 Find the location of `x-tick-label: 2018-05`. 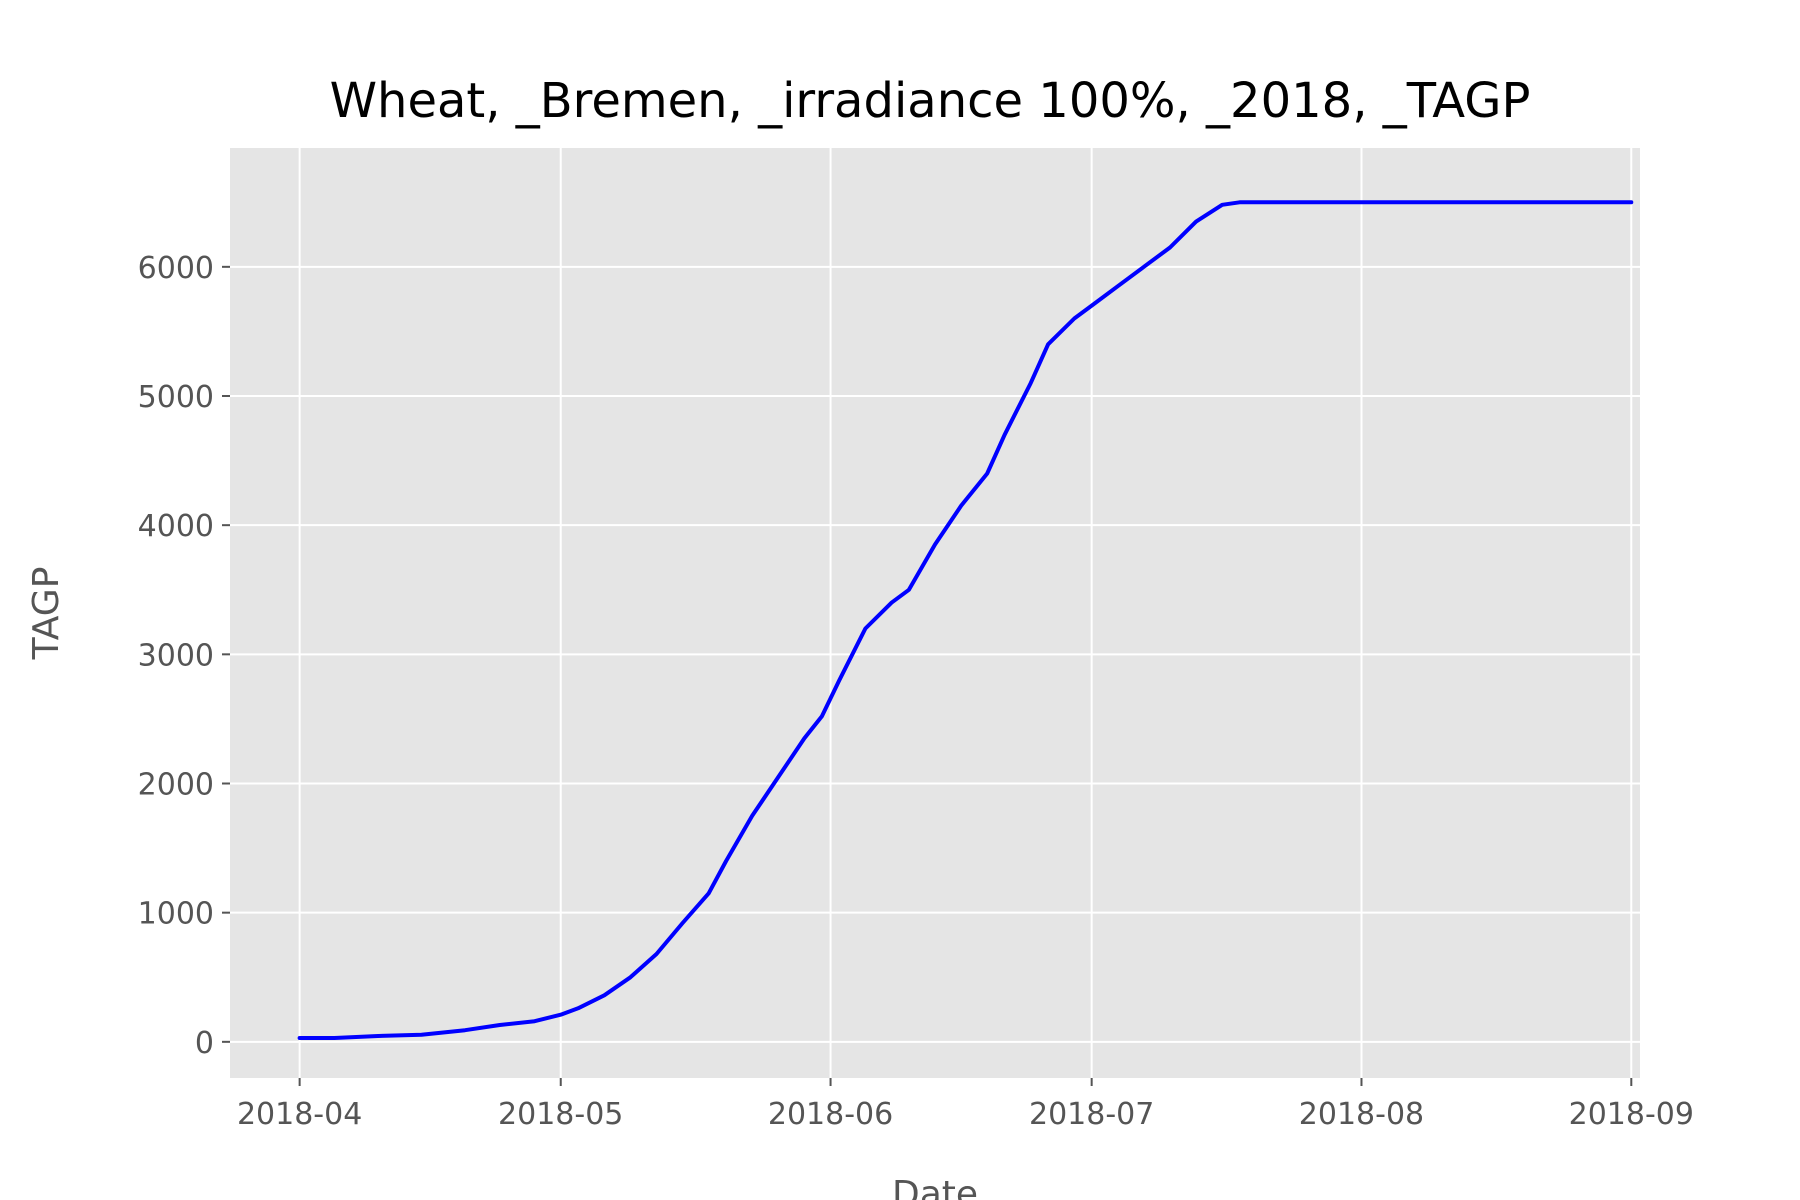

x-tick-label: 2018-05 is located at coordinates (560, 1114).